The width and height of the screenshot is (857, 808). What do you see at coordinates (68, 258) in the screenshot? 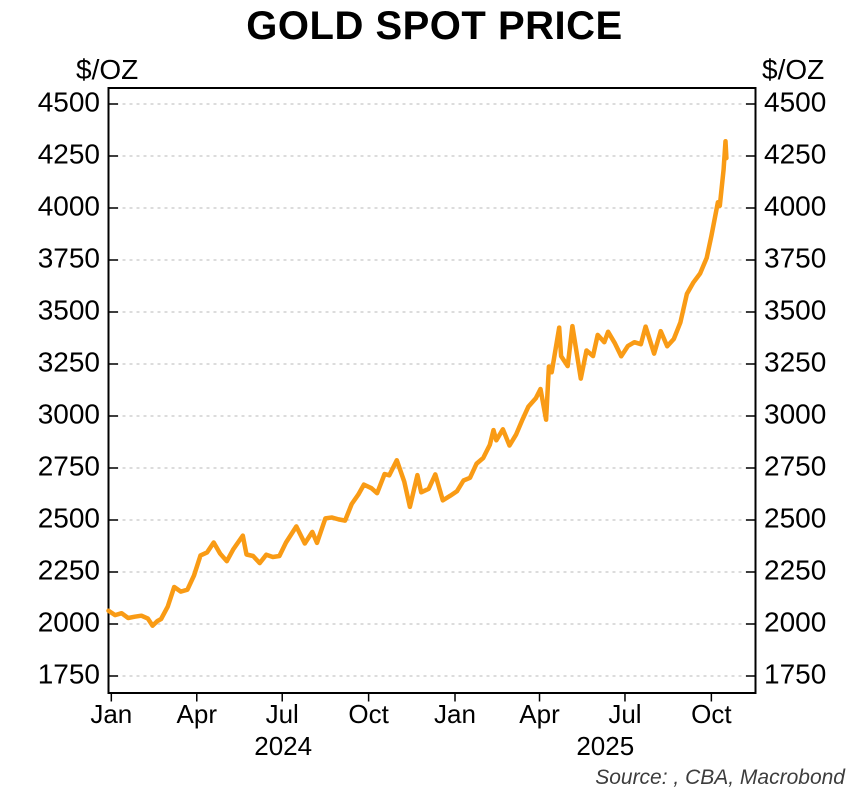
I see `y-axis-label-left: 3750` at bounding box center [68, 258].